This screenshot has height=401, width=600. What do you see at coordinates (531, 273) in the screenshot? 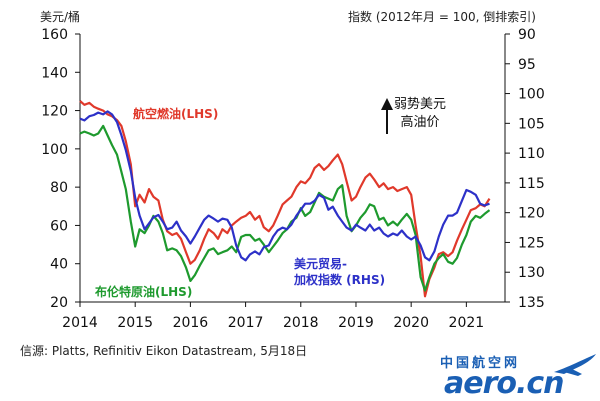
I see `right-tick-label: 130` at bounding box center [531, 273].